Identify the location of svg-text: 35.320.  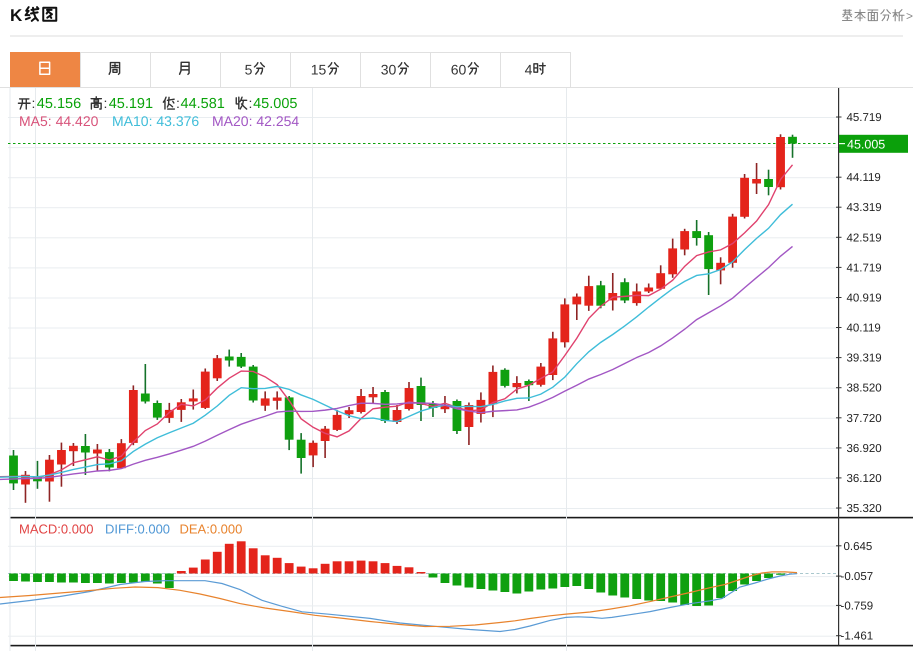
(864, 509).